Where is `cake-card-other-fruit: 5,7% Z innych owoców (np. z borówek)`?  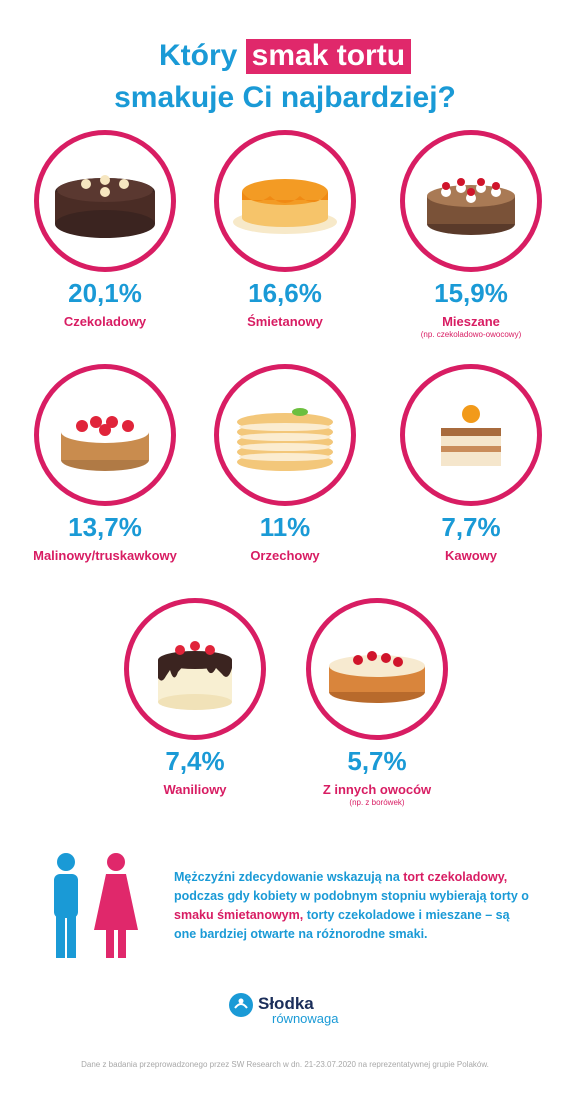 cake-card-other-fruit: 5,7% Z innych owoców (np. z borówek) is located at coordinates (377, 708).